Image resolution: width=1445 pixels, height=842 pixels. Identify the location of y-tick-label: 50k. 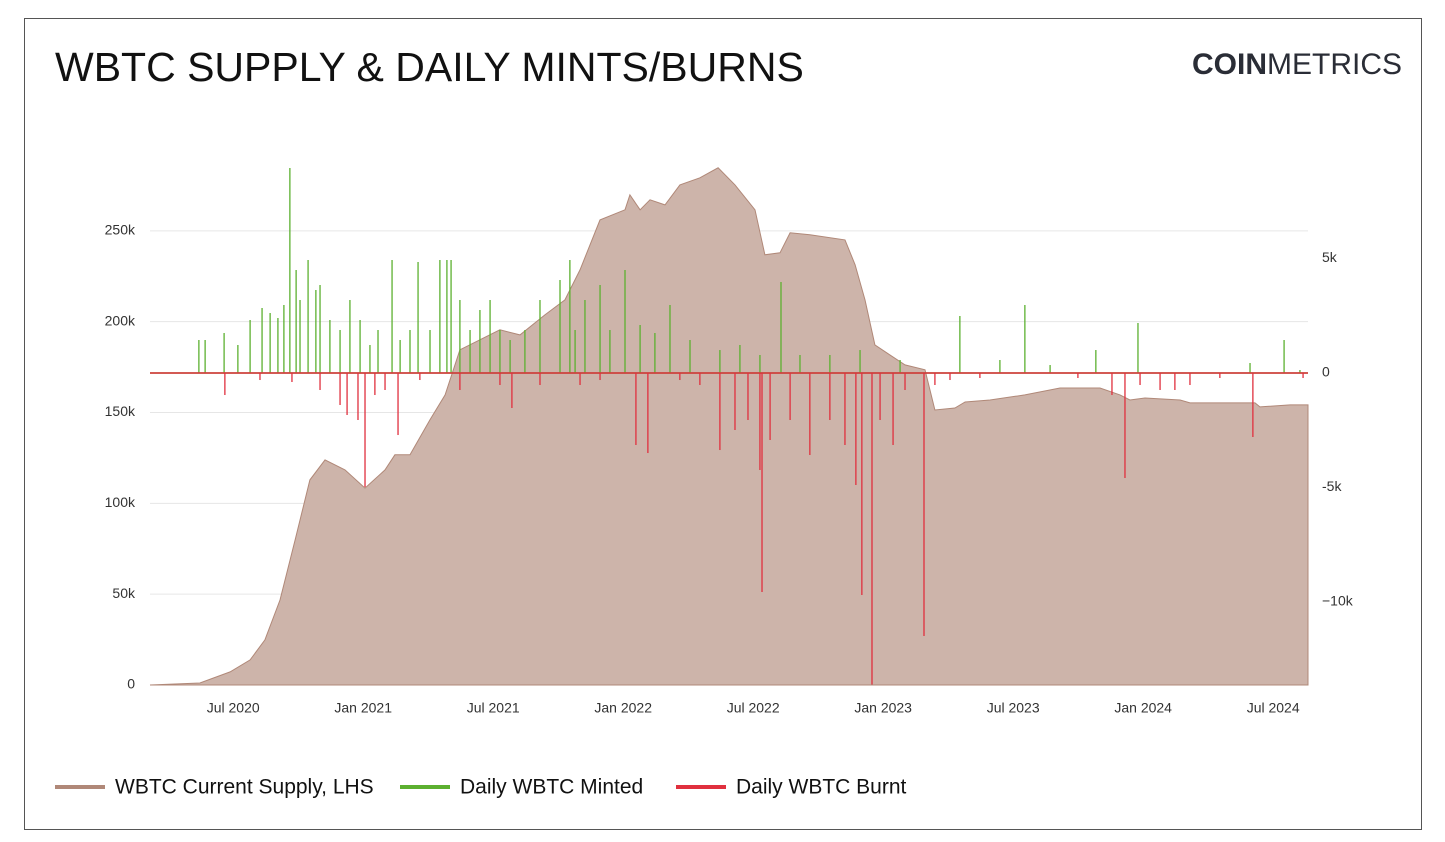
(124, 593).